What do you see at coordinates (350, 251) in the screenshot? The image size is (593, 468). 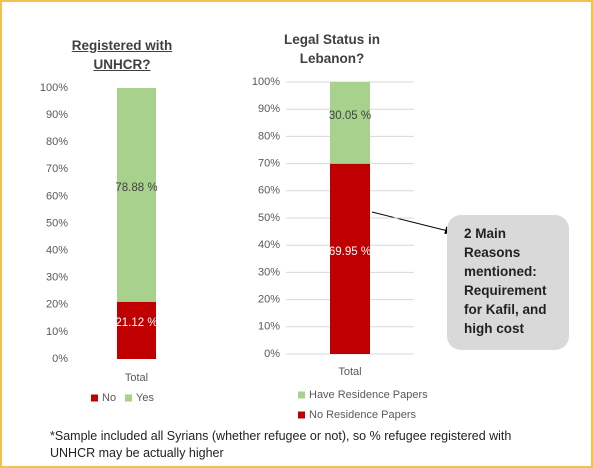 I see `value-label: 69.95 %` at bounding box center [350, 251].